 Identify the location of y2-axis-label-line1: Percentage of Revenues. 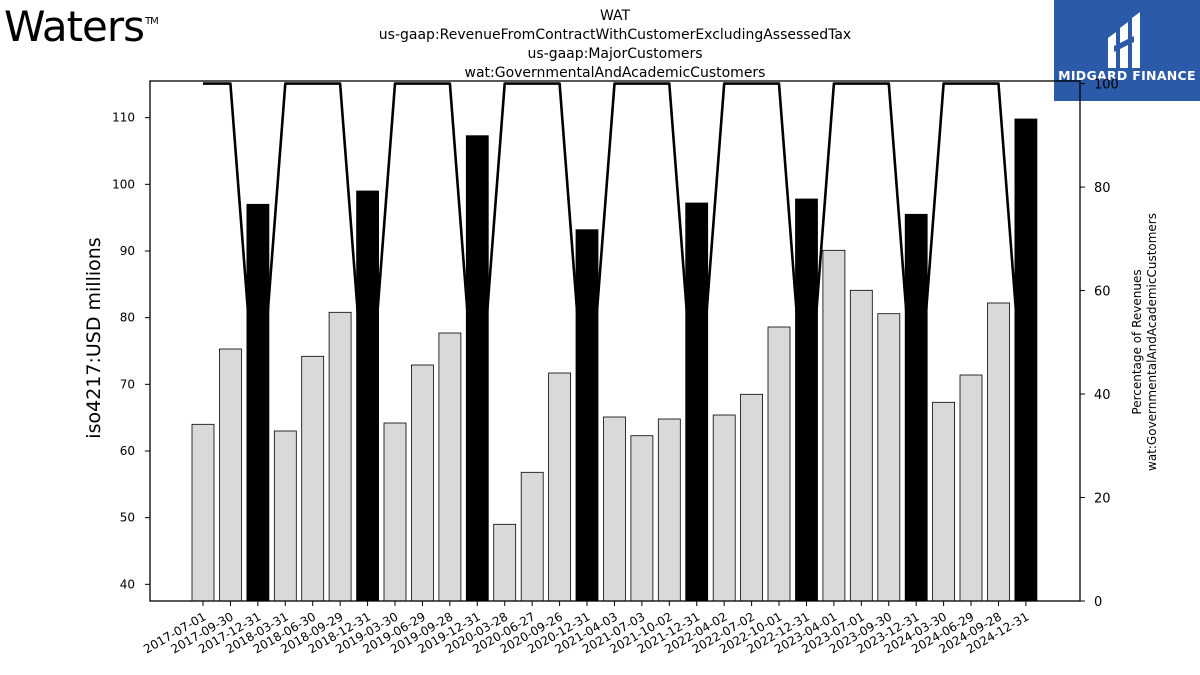
(1137, 341).